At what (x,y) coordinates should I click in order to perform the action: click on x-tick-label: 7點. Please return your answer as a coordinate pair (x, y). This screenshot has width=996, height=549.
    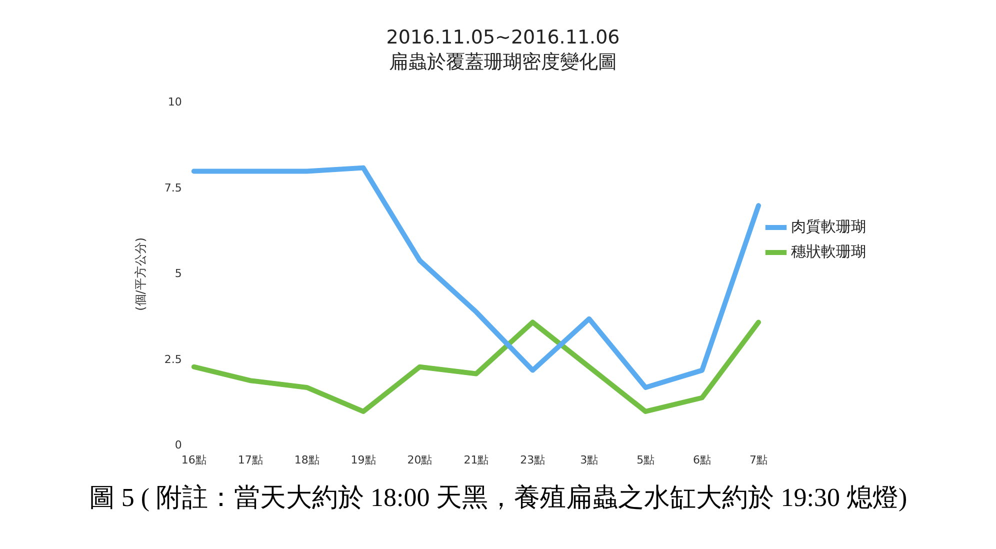
    Looking at the image, I should click on (759, 459).